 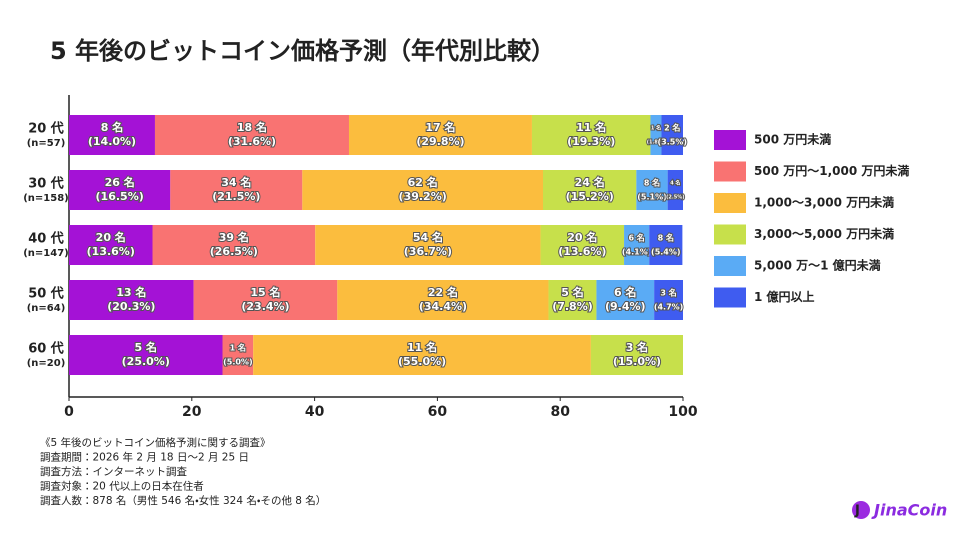 I want to click on source-note: 《5 年後のビットコイン価格予測に関する調査》, so click(x=155, y=442).